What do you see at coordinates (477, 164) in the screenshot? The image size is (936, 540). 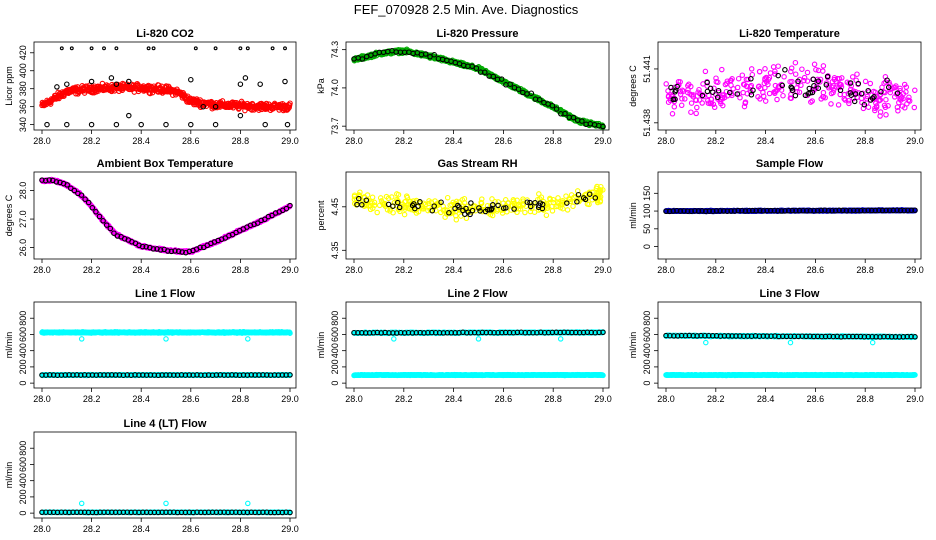 I see `panel-title: Gas Stream RH` at bounding box center [477, 164].